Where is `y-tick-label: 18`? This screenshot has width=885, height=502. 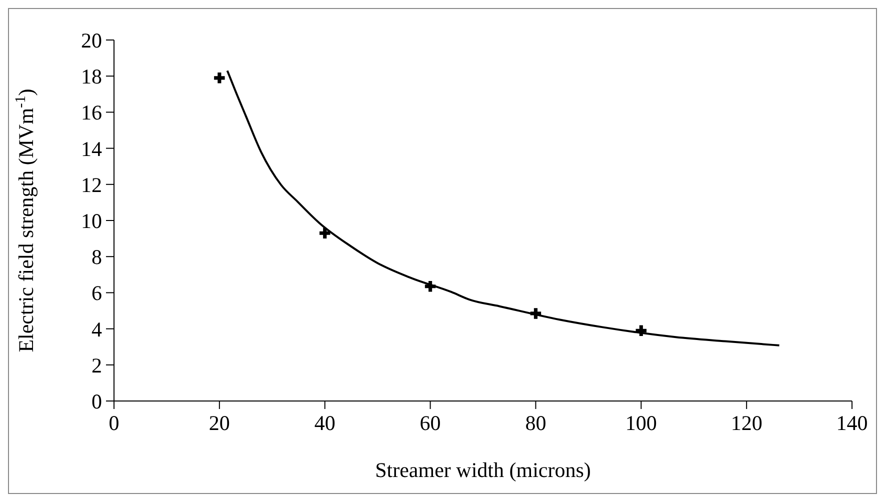
y-tick-label: 18 is located at coordinates (91, 76).